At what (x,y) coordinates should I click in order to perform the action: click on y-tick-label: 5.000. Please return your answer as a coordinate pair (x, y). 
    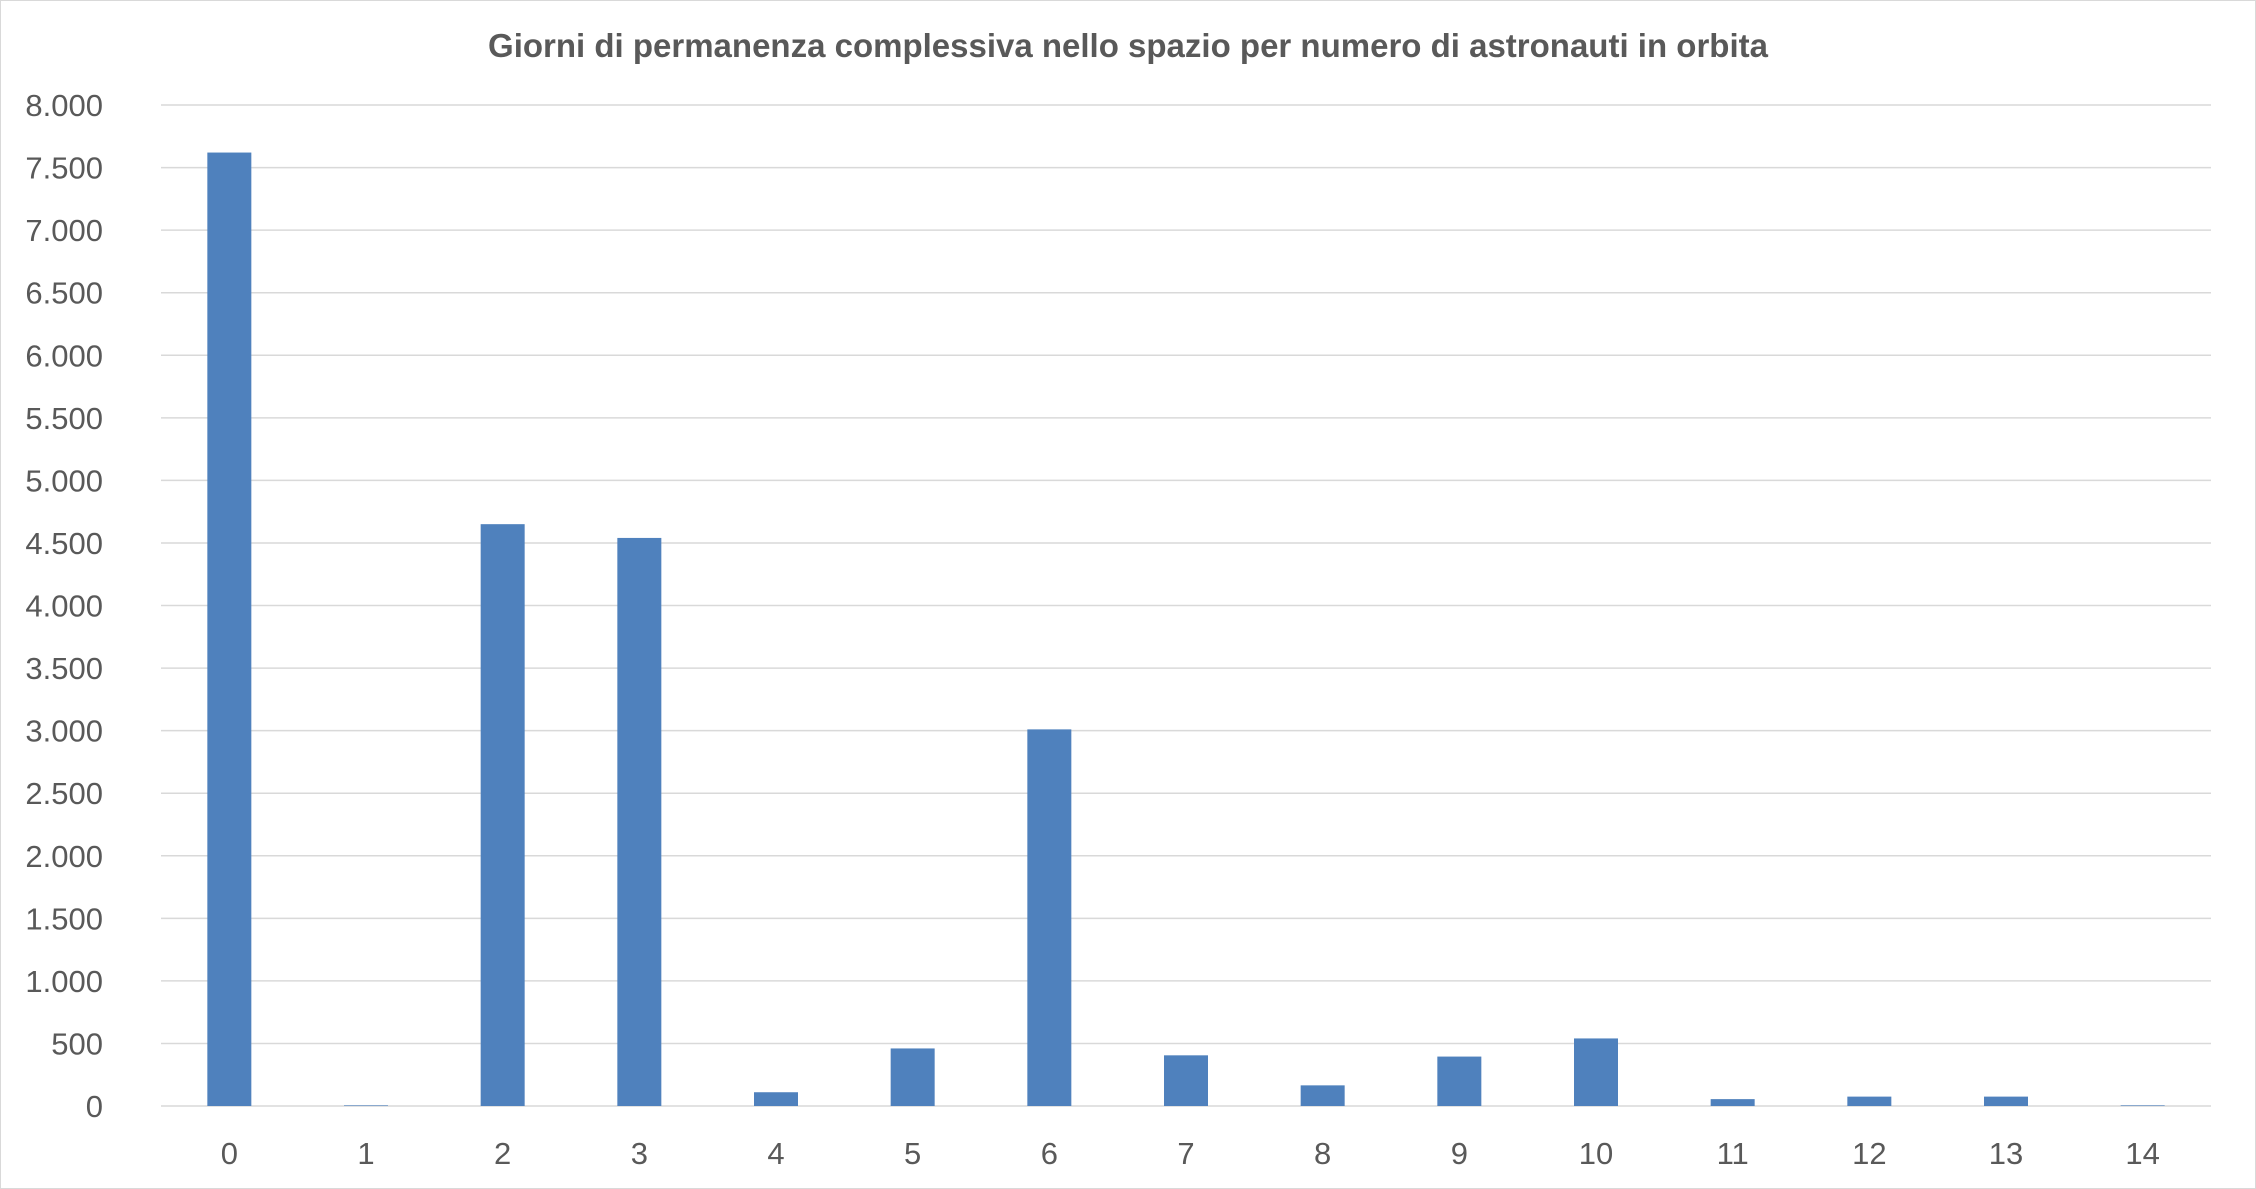
    Looking at the image, I should click on (64, 480).